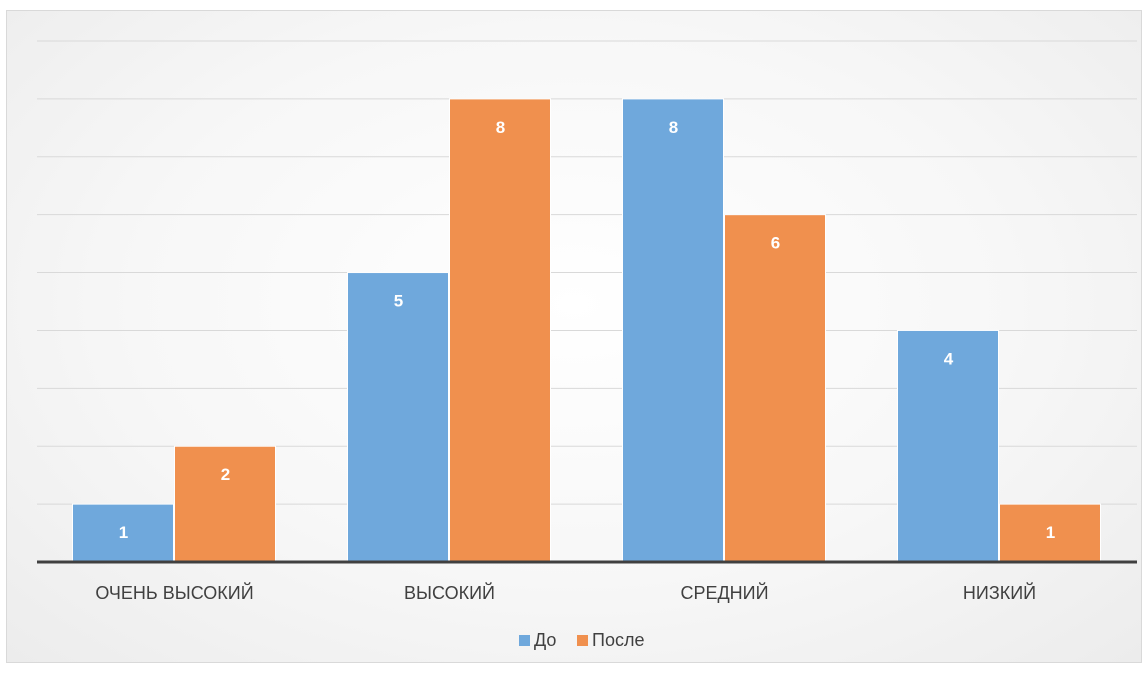  I want to click on category-label: ВЫСОКИЙ, so click(449, 592).